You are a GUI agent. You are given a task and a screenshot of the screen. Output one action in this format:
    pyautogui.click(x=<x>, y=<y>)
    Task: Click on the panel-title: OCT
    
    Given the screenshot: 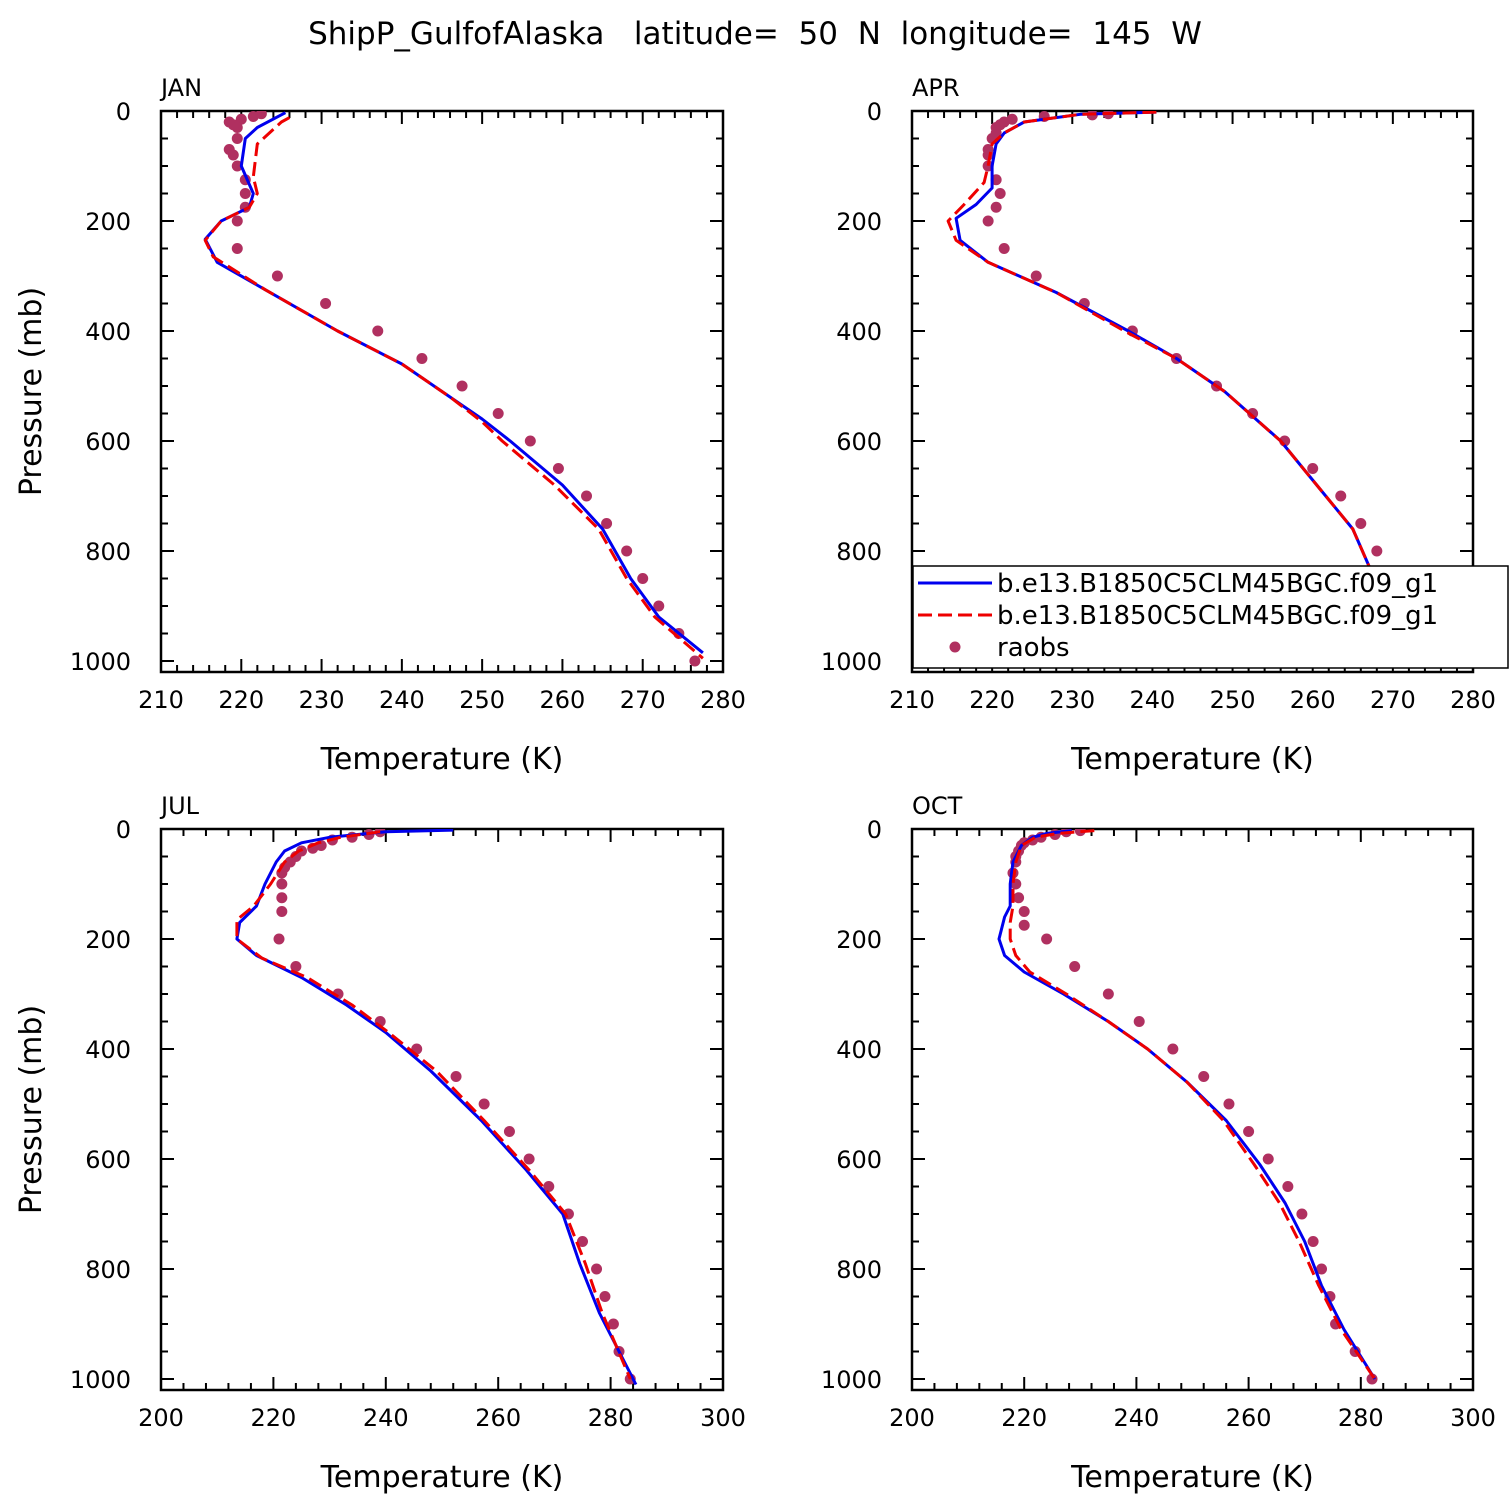 What is the action you would take?
    pyautogui.click(x=937, y=806)
    